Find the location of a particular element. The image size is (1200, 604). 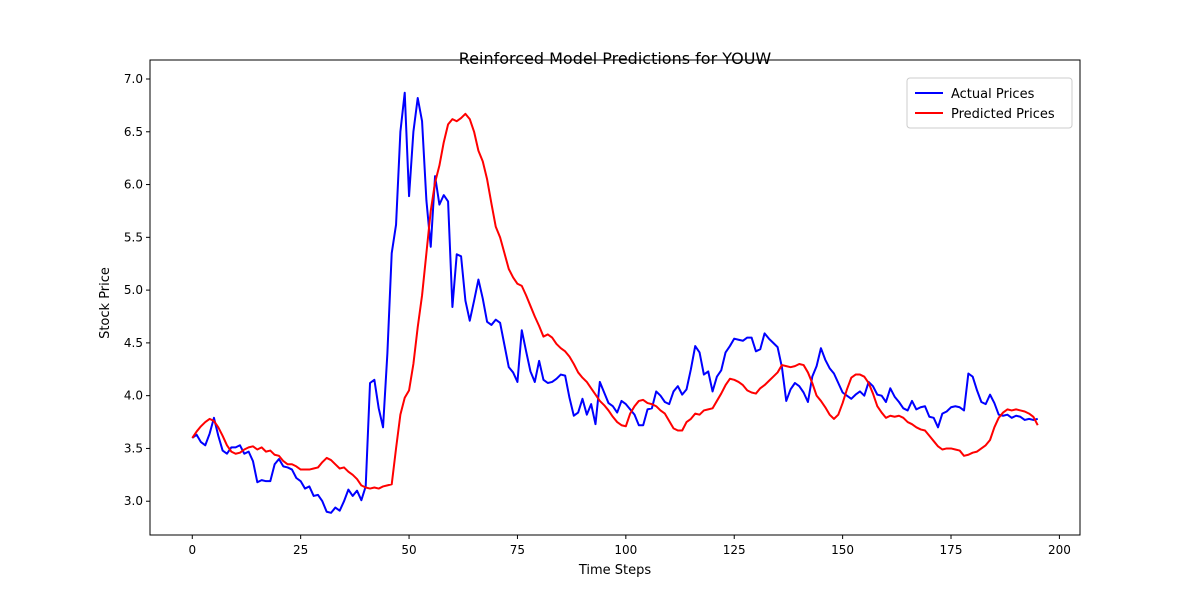

y-tick-label: 6.0 is located at coordinates (133, 185).